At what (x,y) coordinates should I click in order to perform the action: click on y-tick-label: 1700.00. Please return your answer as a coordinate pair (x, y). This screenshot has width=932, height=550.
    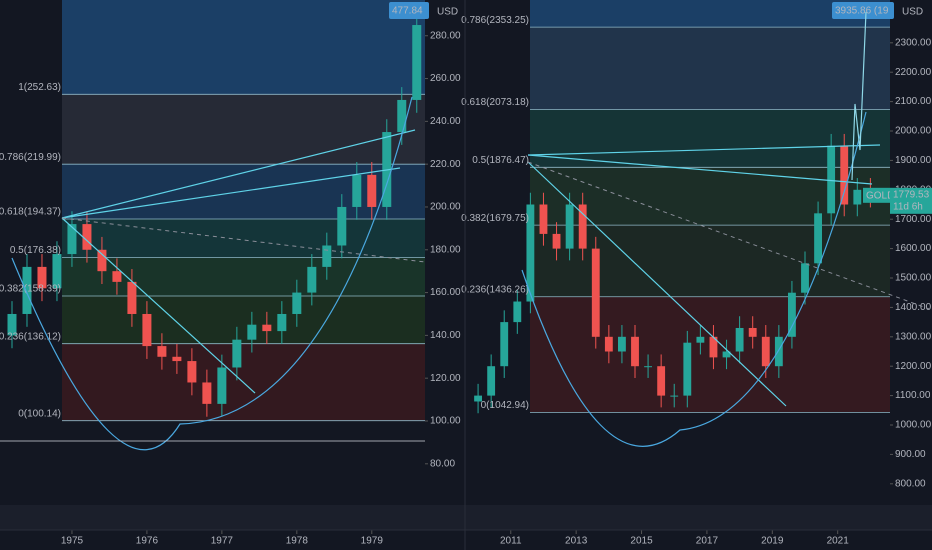
    Looking at the image, I should click on (913, 219).